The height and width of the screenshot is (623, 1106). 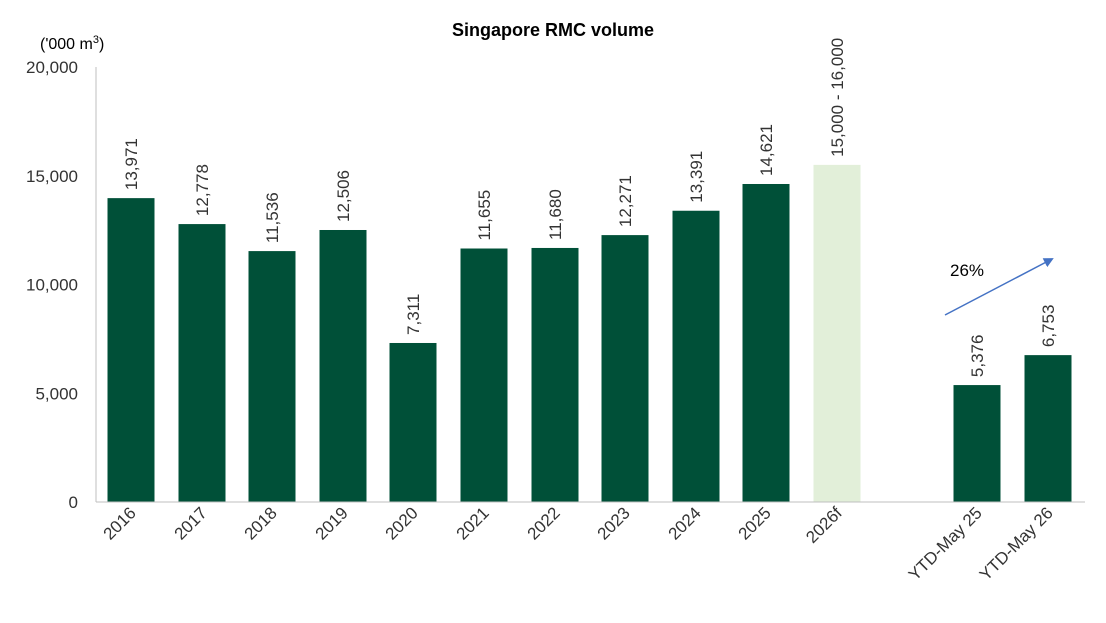 I want to click on growth-arrow, so click(x=999, y=287).